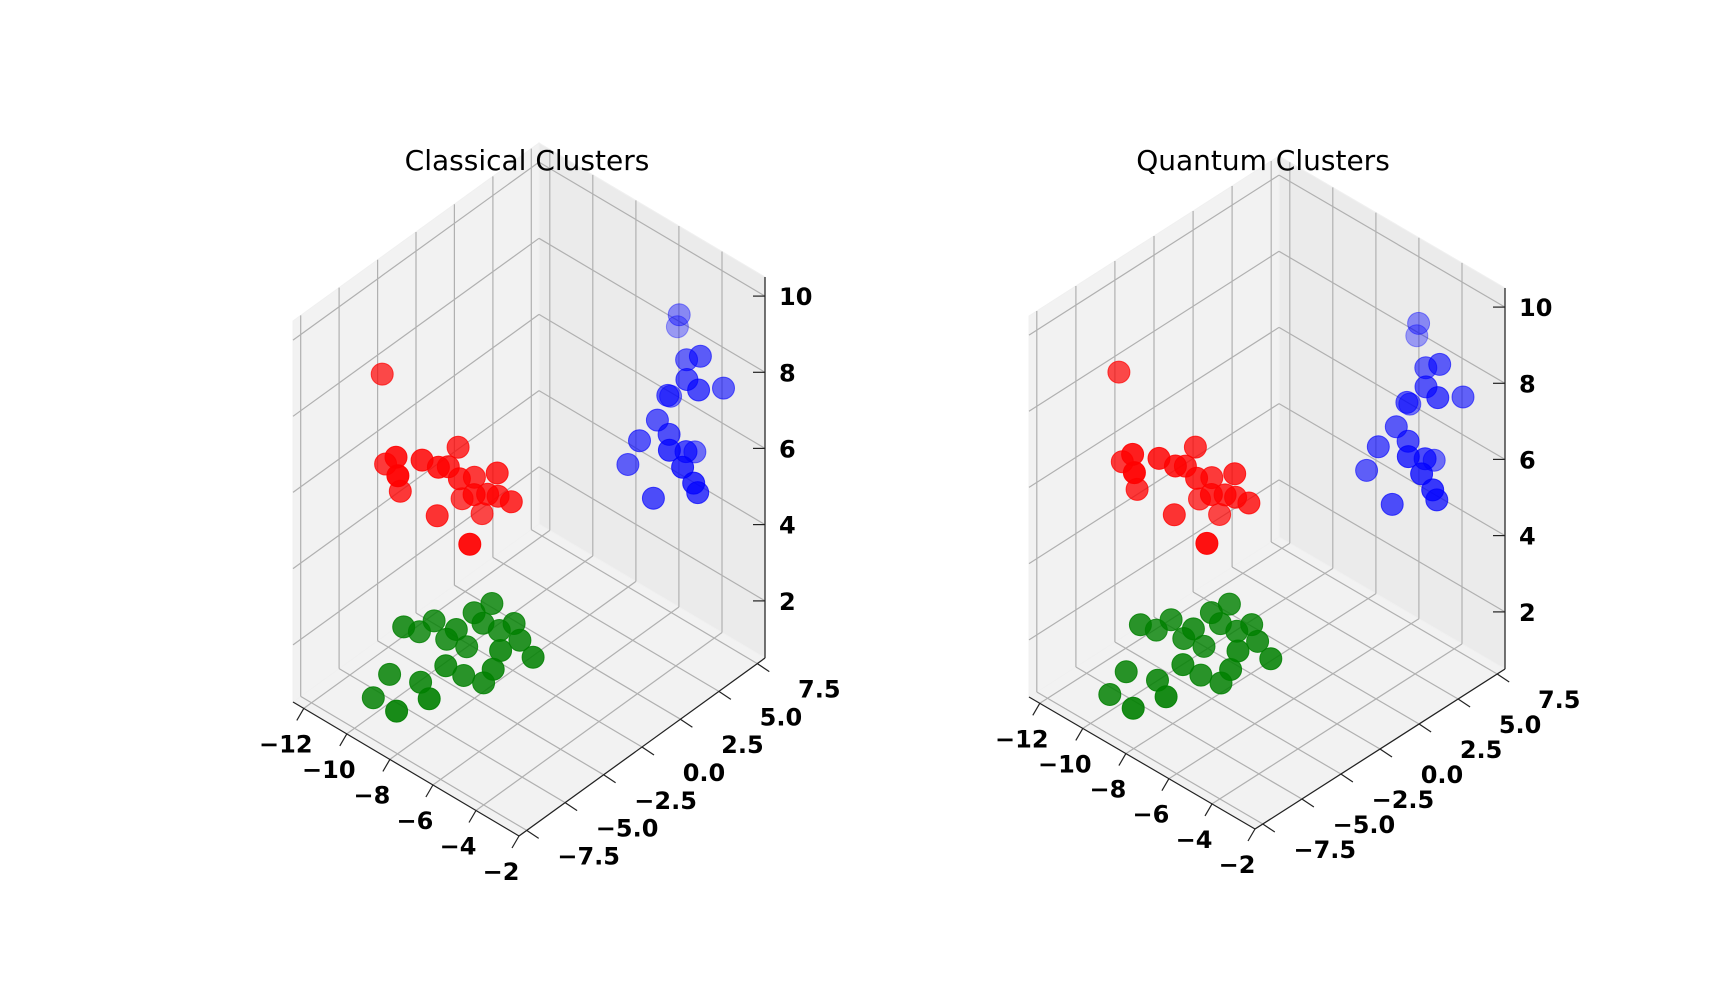 This screenshot has height=981, width=1732. Describe the element at coordinates (1559, 700) in the screenshot. I see `y-tick-label: 7.5` at that location.